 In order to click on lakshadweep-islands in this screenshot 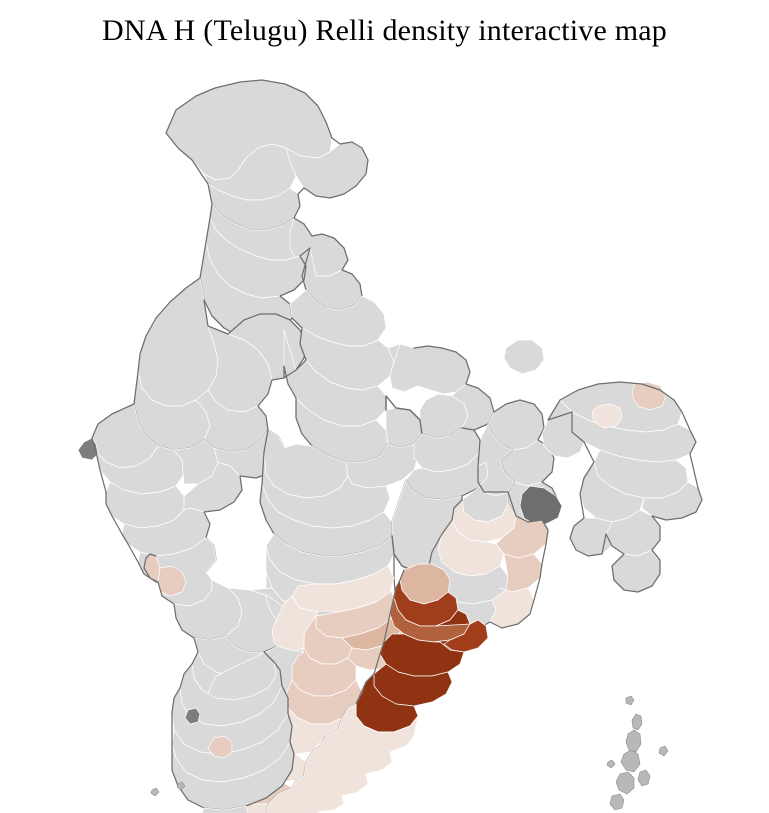, I will do `click(168, 789)`.